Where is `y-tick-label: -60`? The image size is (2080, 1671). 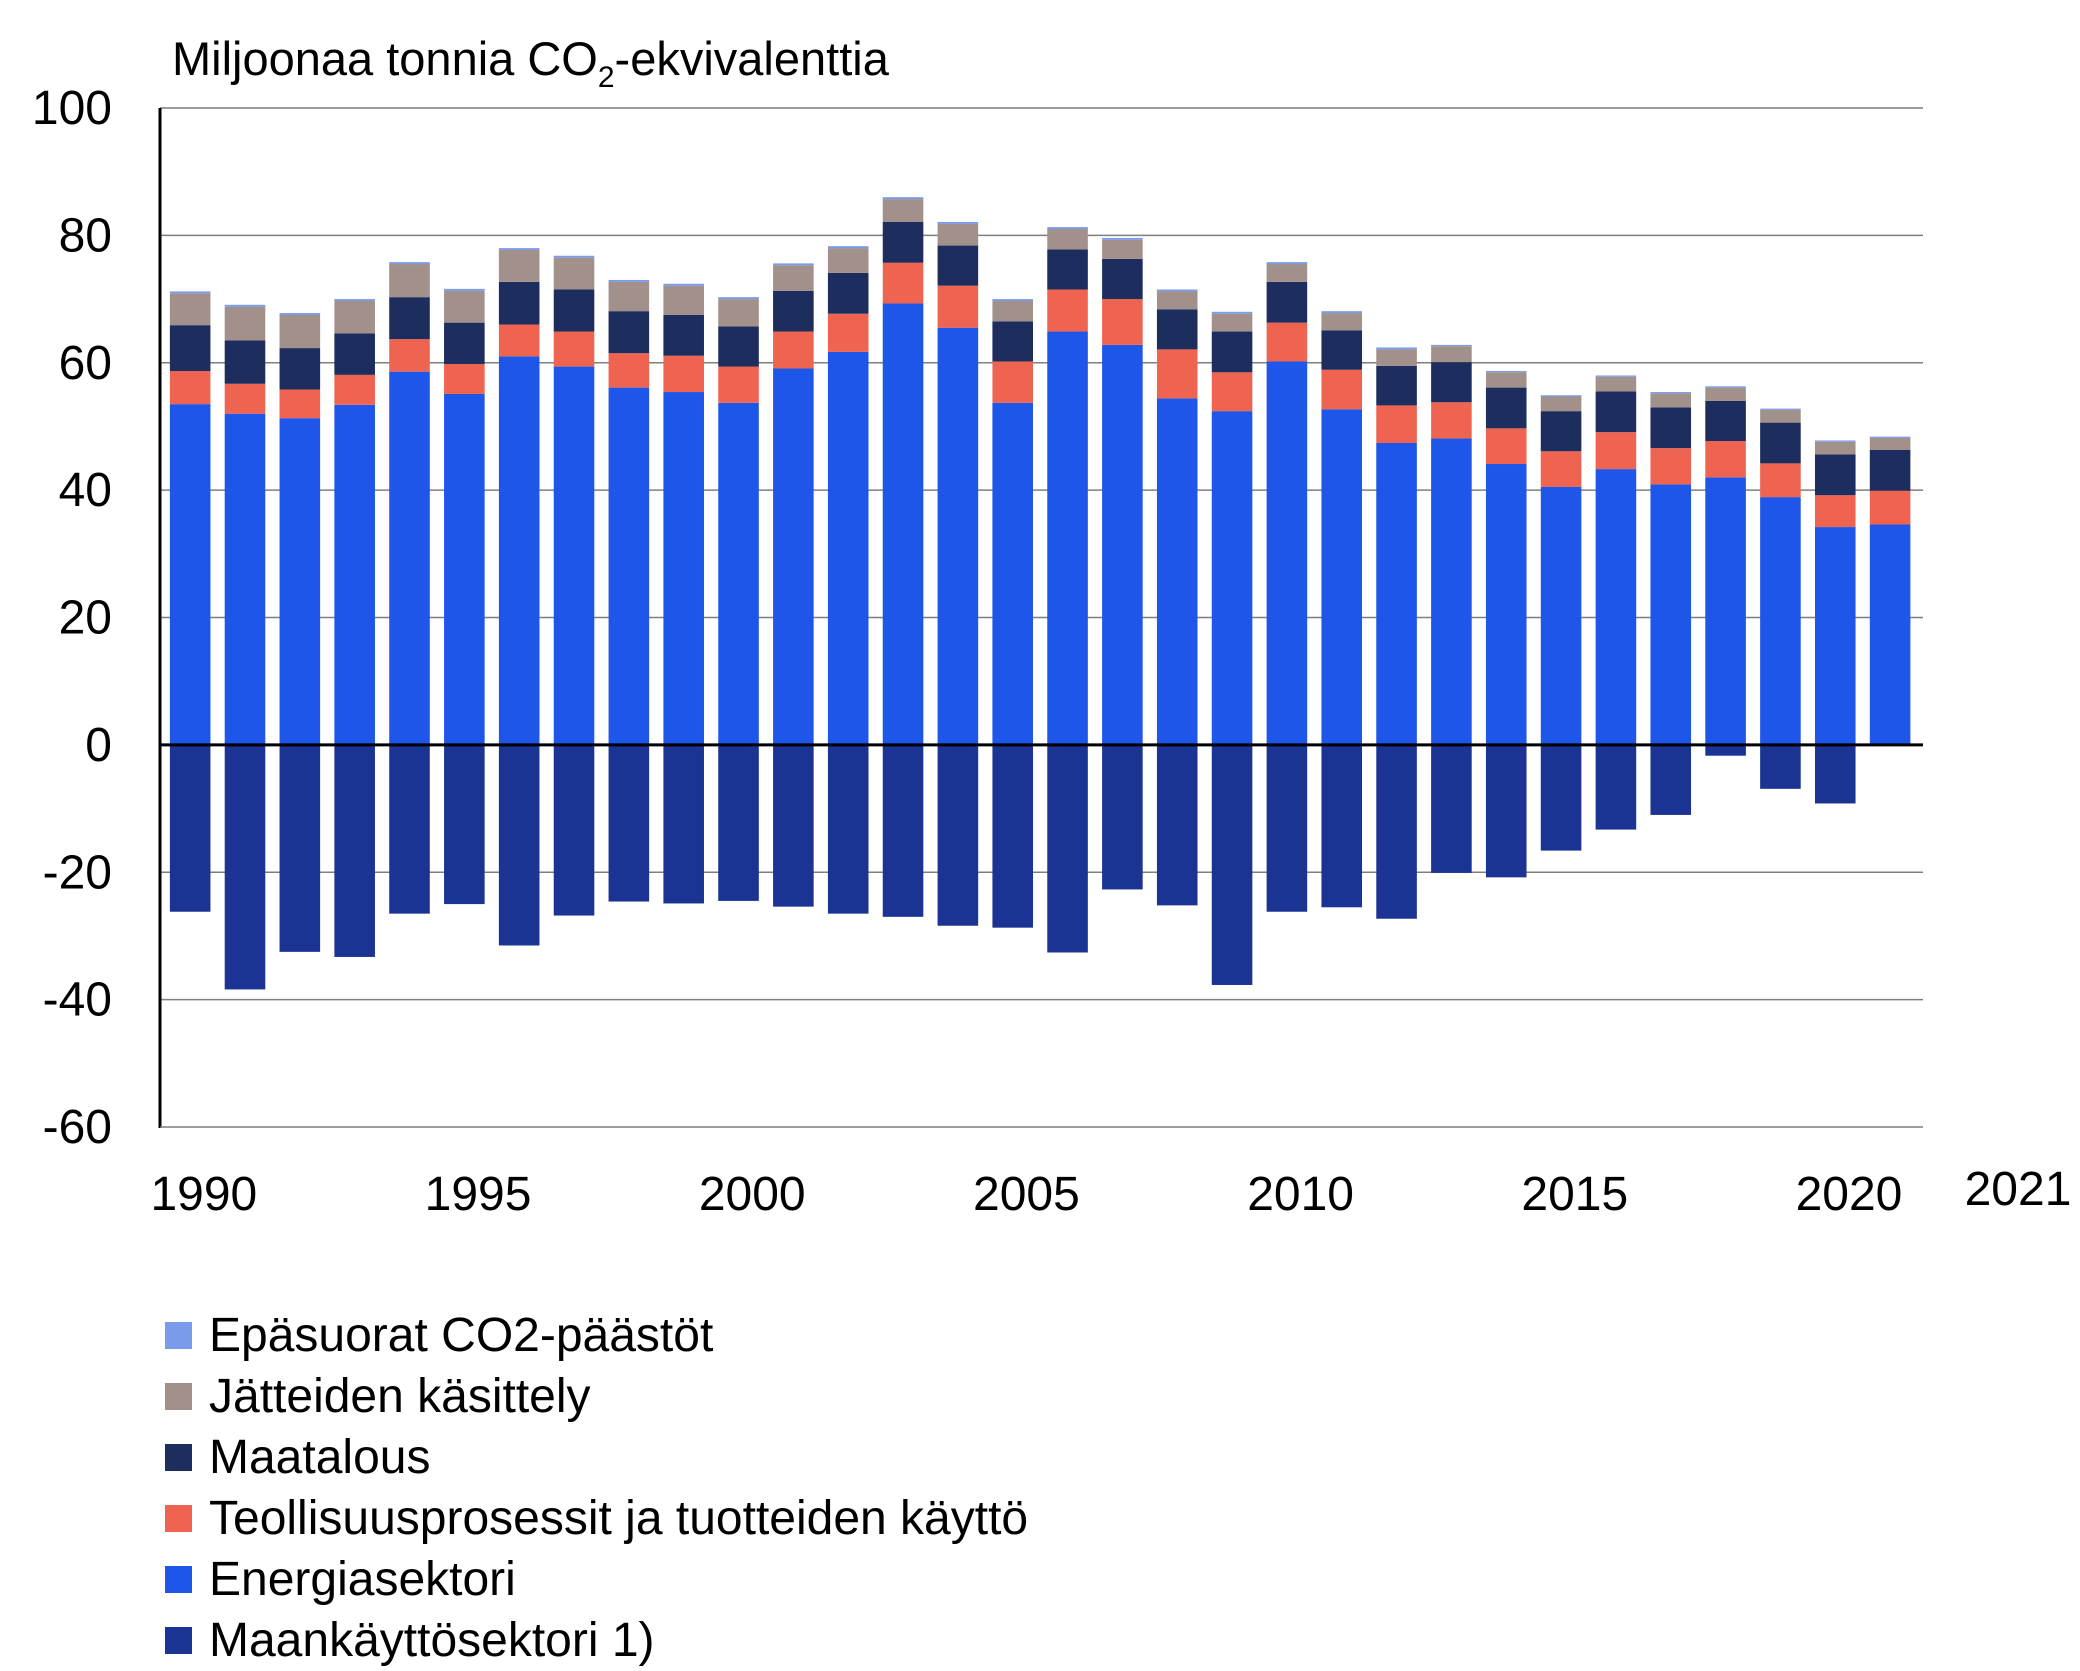
y-tick-label: -60 is located at coordinates (77, 1127).